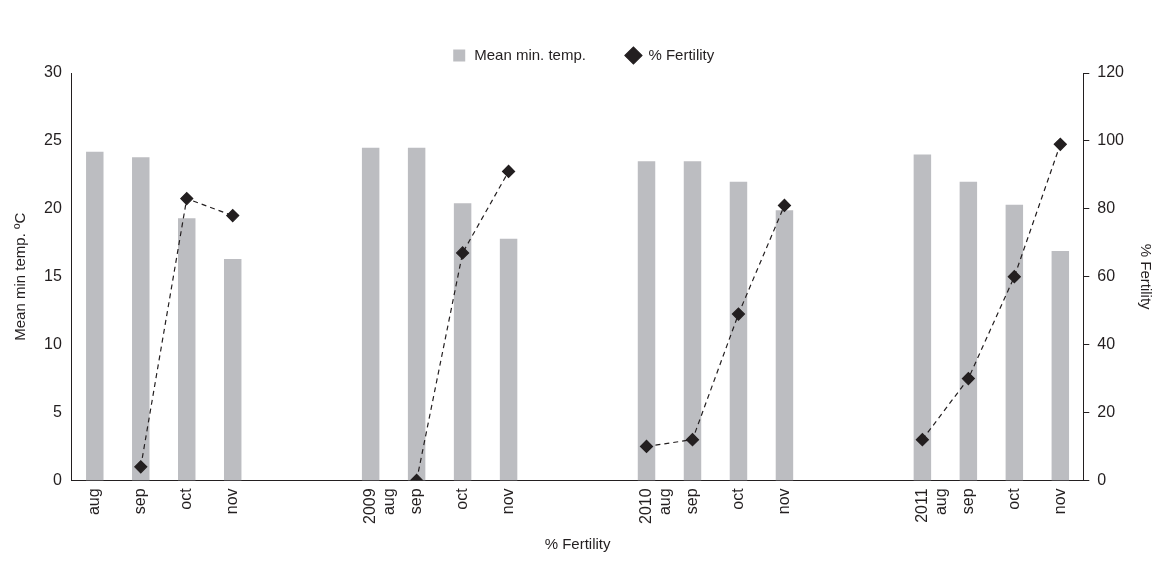 The image size is (1167, 567). Describe the element at coordinates (53, 344) in the screenshot. I see `y-tick-label: 10` at that location.